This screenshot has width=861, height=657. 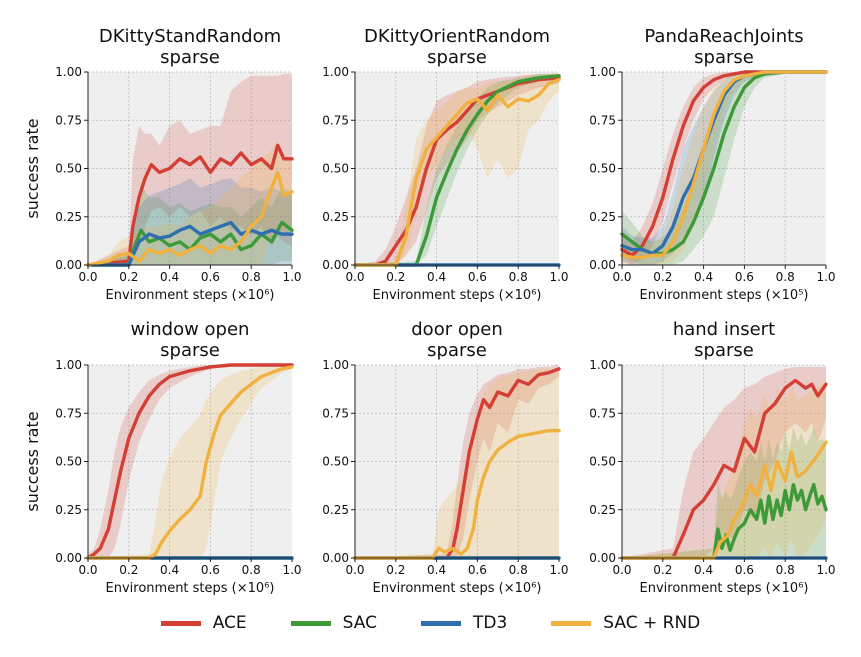 I want to click on legend-swatch-sac-rnd, so click(x=571, y=623).